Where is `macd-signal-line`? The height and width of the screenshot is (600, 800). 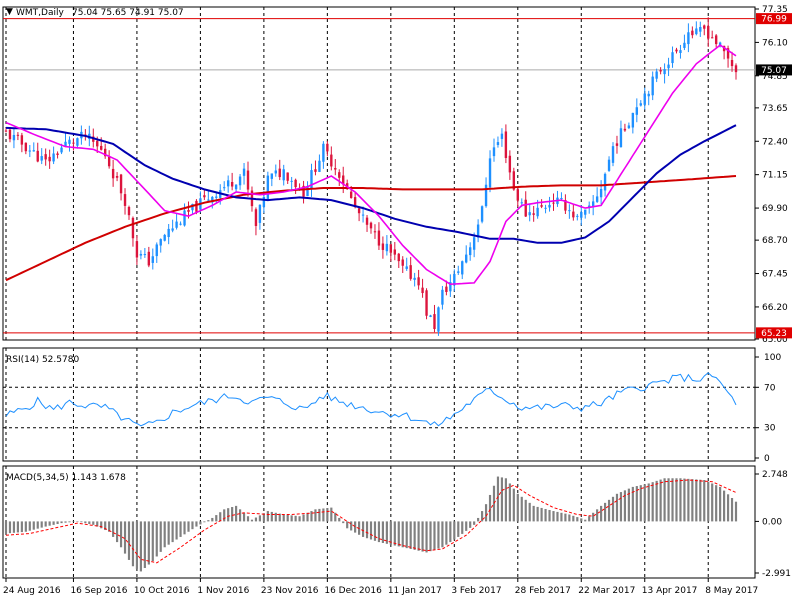
macd-signal-line is located at coordinates (371, 521).